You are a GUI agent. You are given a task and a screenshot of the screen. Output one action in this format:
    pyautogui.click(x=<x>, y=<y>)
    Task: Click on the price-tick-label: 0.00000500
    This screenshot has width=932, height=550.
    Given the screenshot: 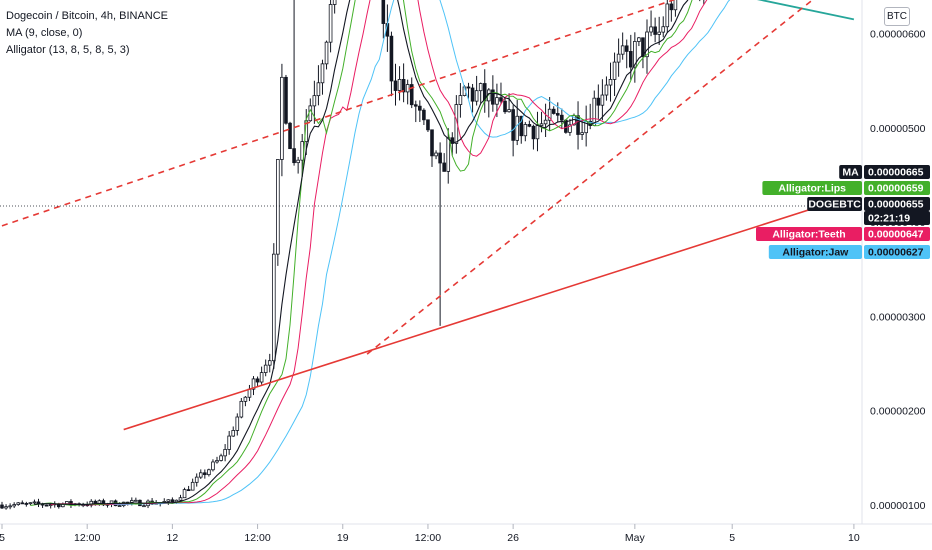 What is the action you would take?
    pyautogui.click(x=898, y=129)
    